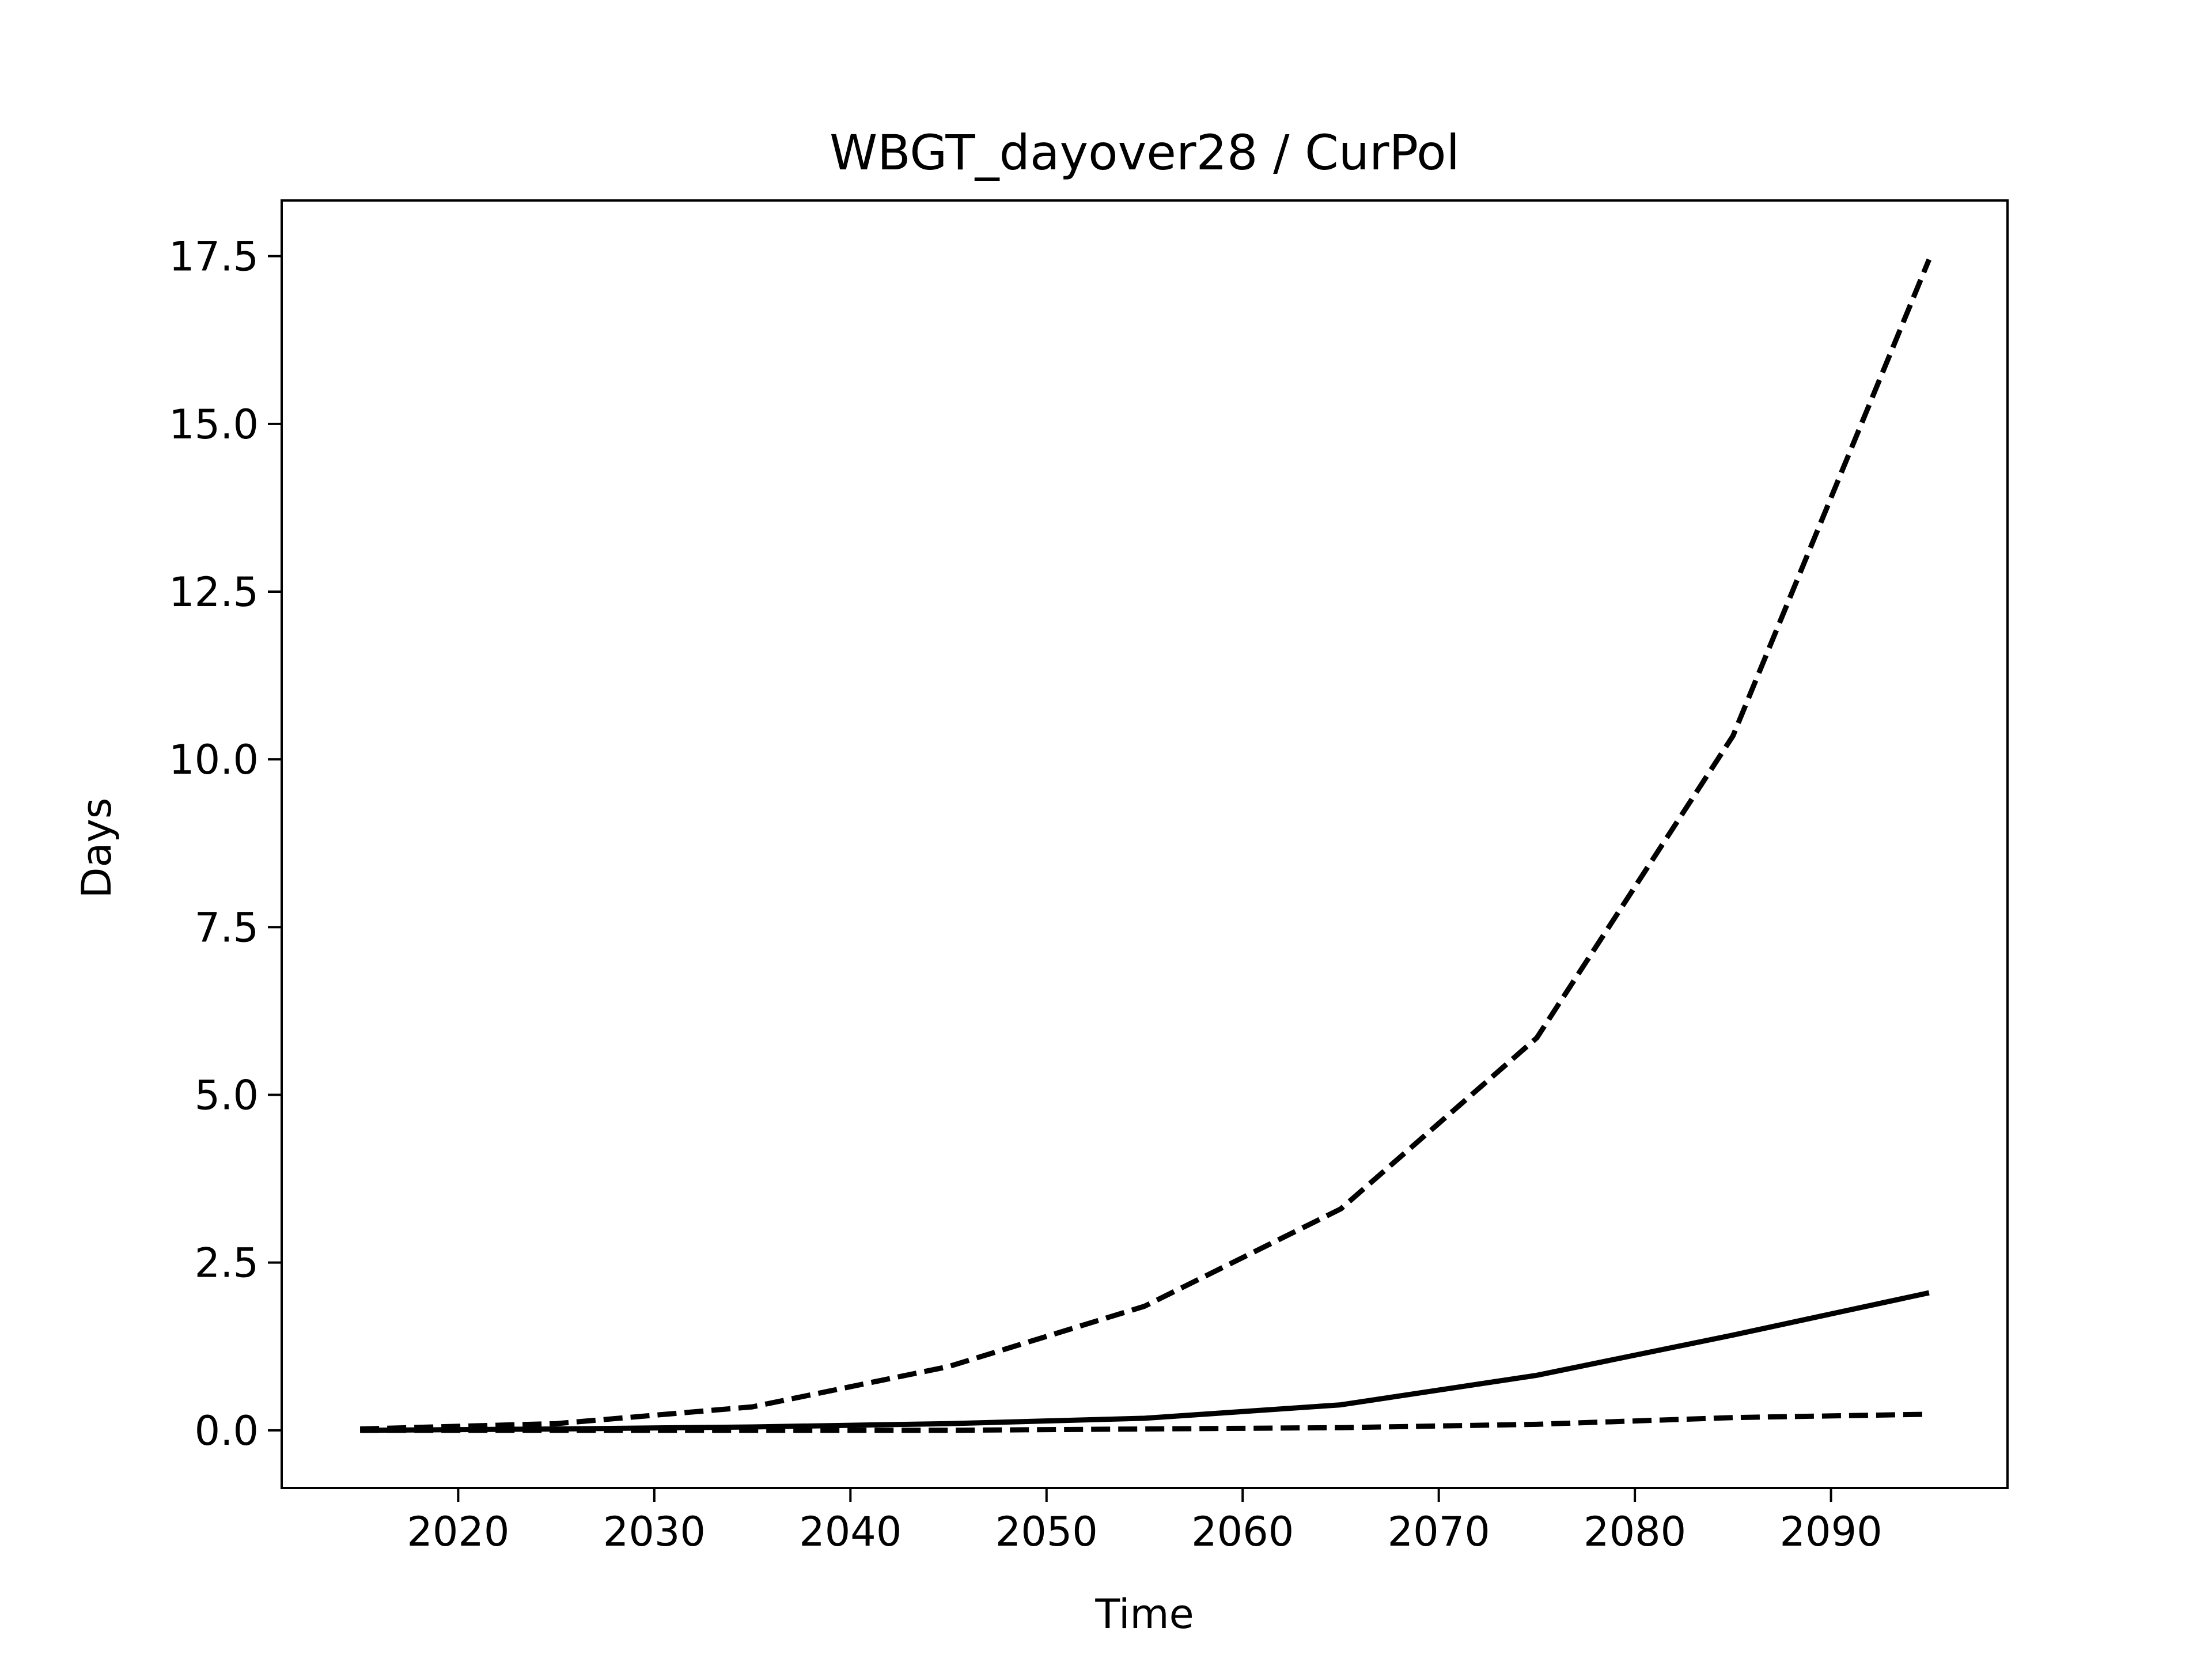 Image resolution: width=2212 pixels, height=1662 pixels. I want to click on y-tick-label: 10.0, so click(214, 760).